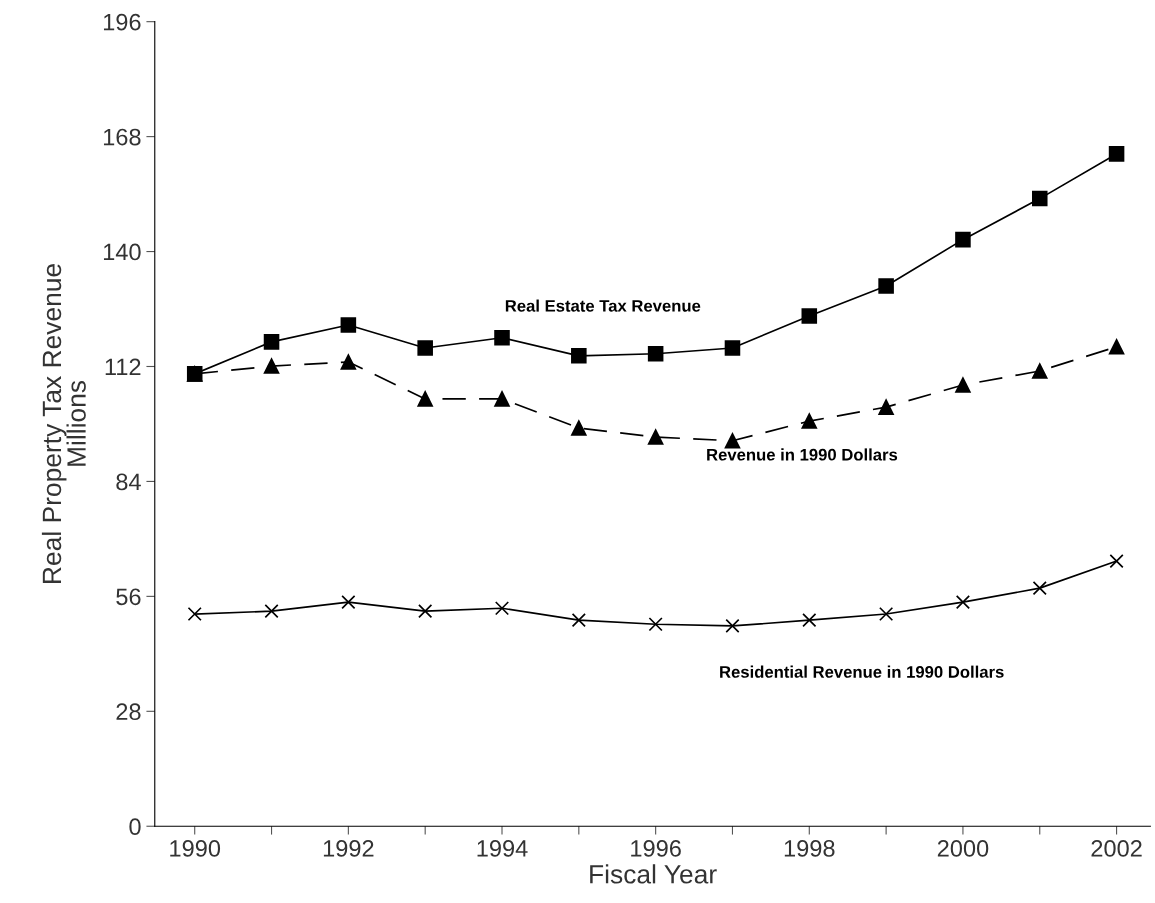 This screenshot has height=903, width=1155. I want to click on y-tick-label: 56, so click(128, 597).